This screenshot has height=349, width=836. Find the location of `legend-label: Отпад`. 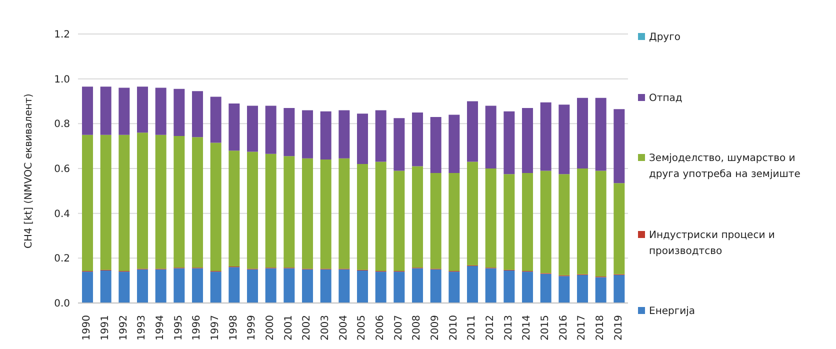

legend-label: Отпад is located at coordinates (665, 99).